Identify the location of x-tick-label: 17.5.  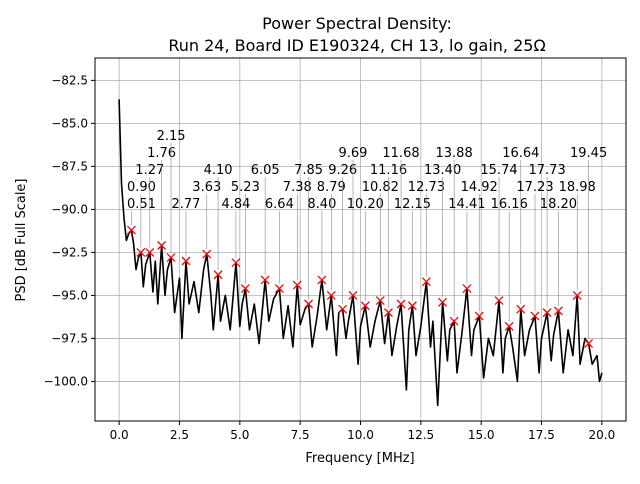
(541, 435).